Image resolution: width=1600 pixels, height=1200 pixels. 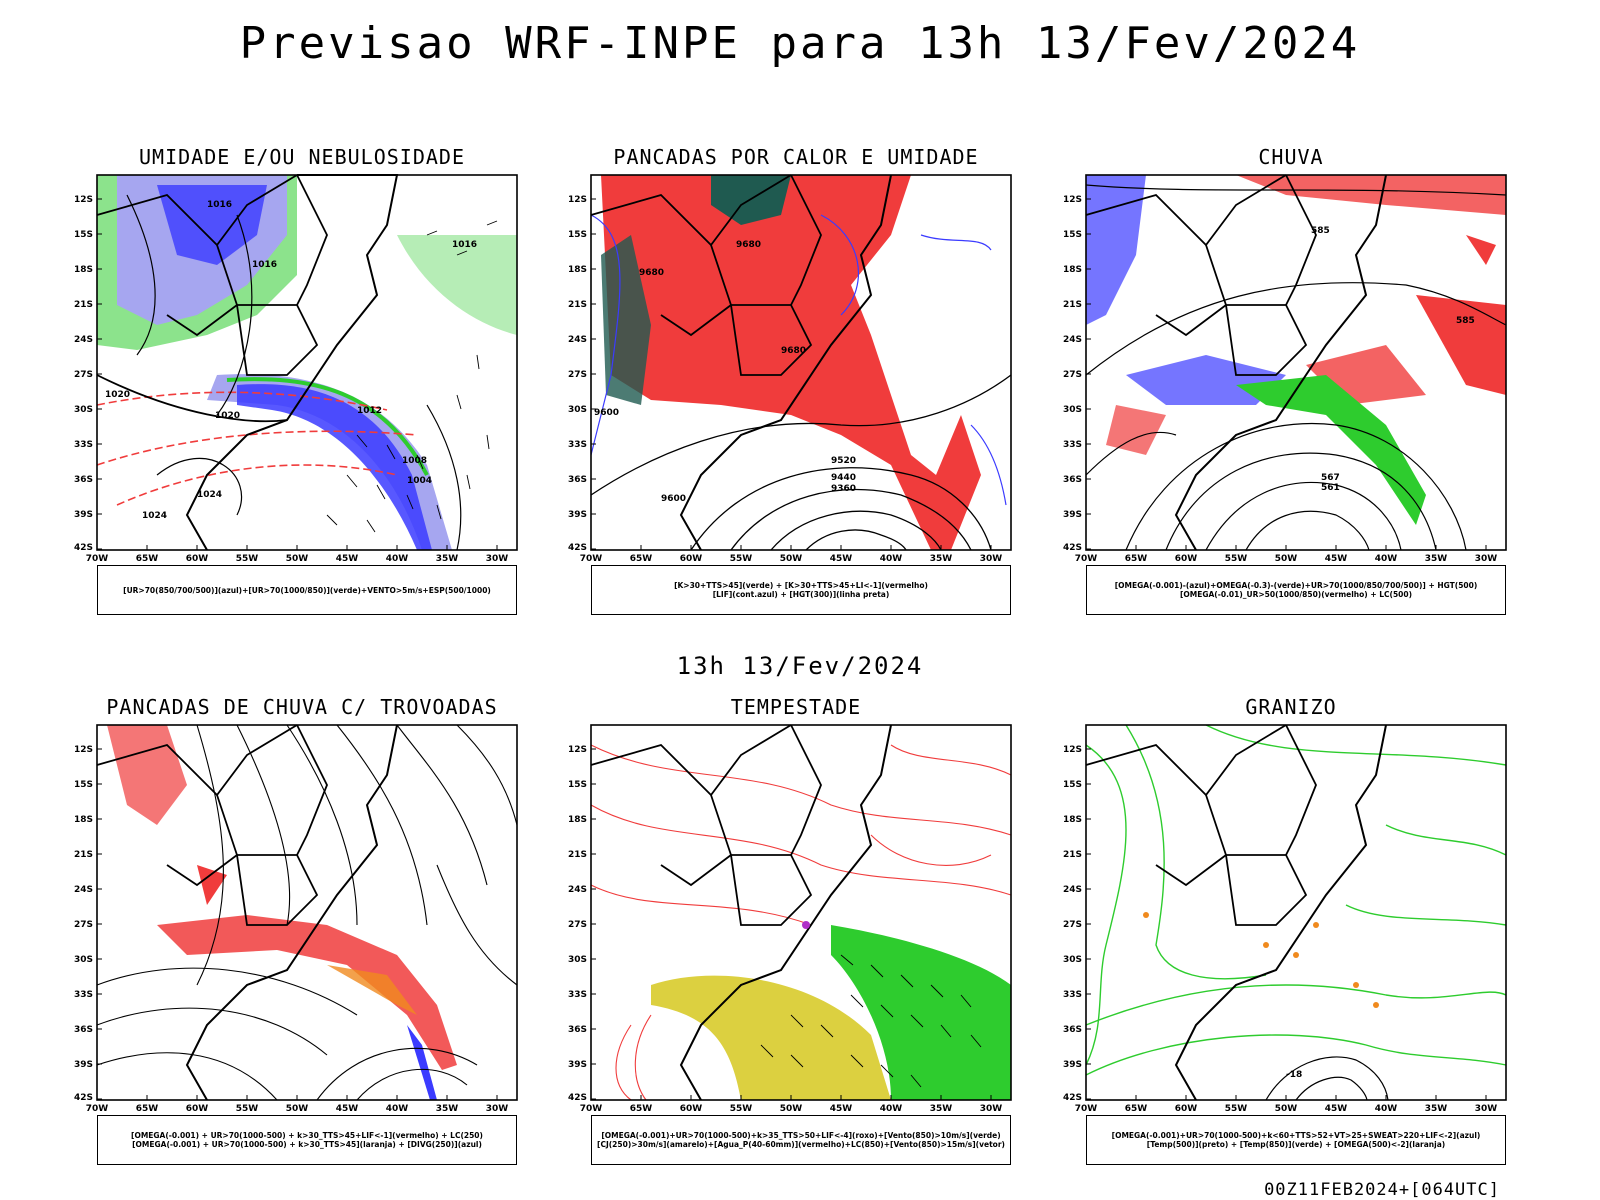 I want to click on hgt300-contours, so click(x=801, y=462).